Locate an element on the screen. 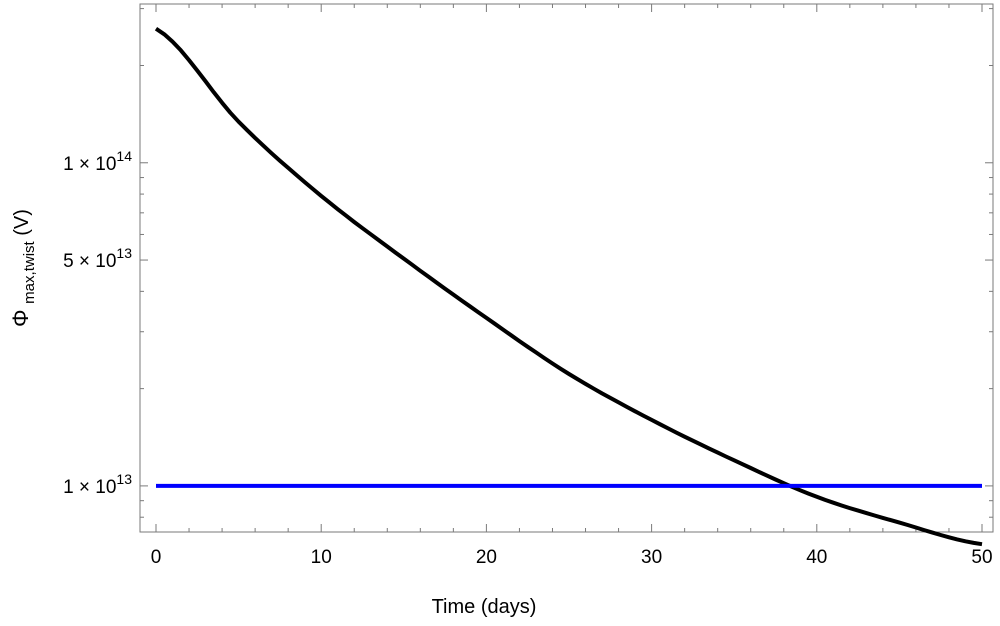  y-axis-subscript: max,twist is located at coordinates (29, 271).